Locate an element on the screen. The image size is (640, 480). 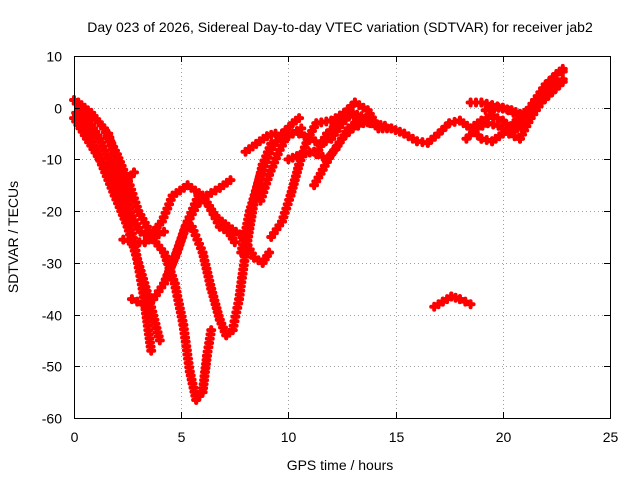
x-tick-label: 0 is located at coordinates (75, 437).